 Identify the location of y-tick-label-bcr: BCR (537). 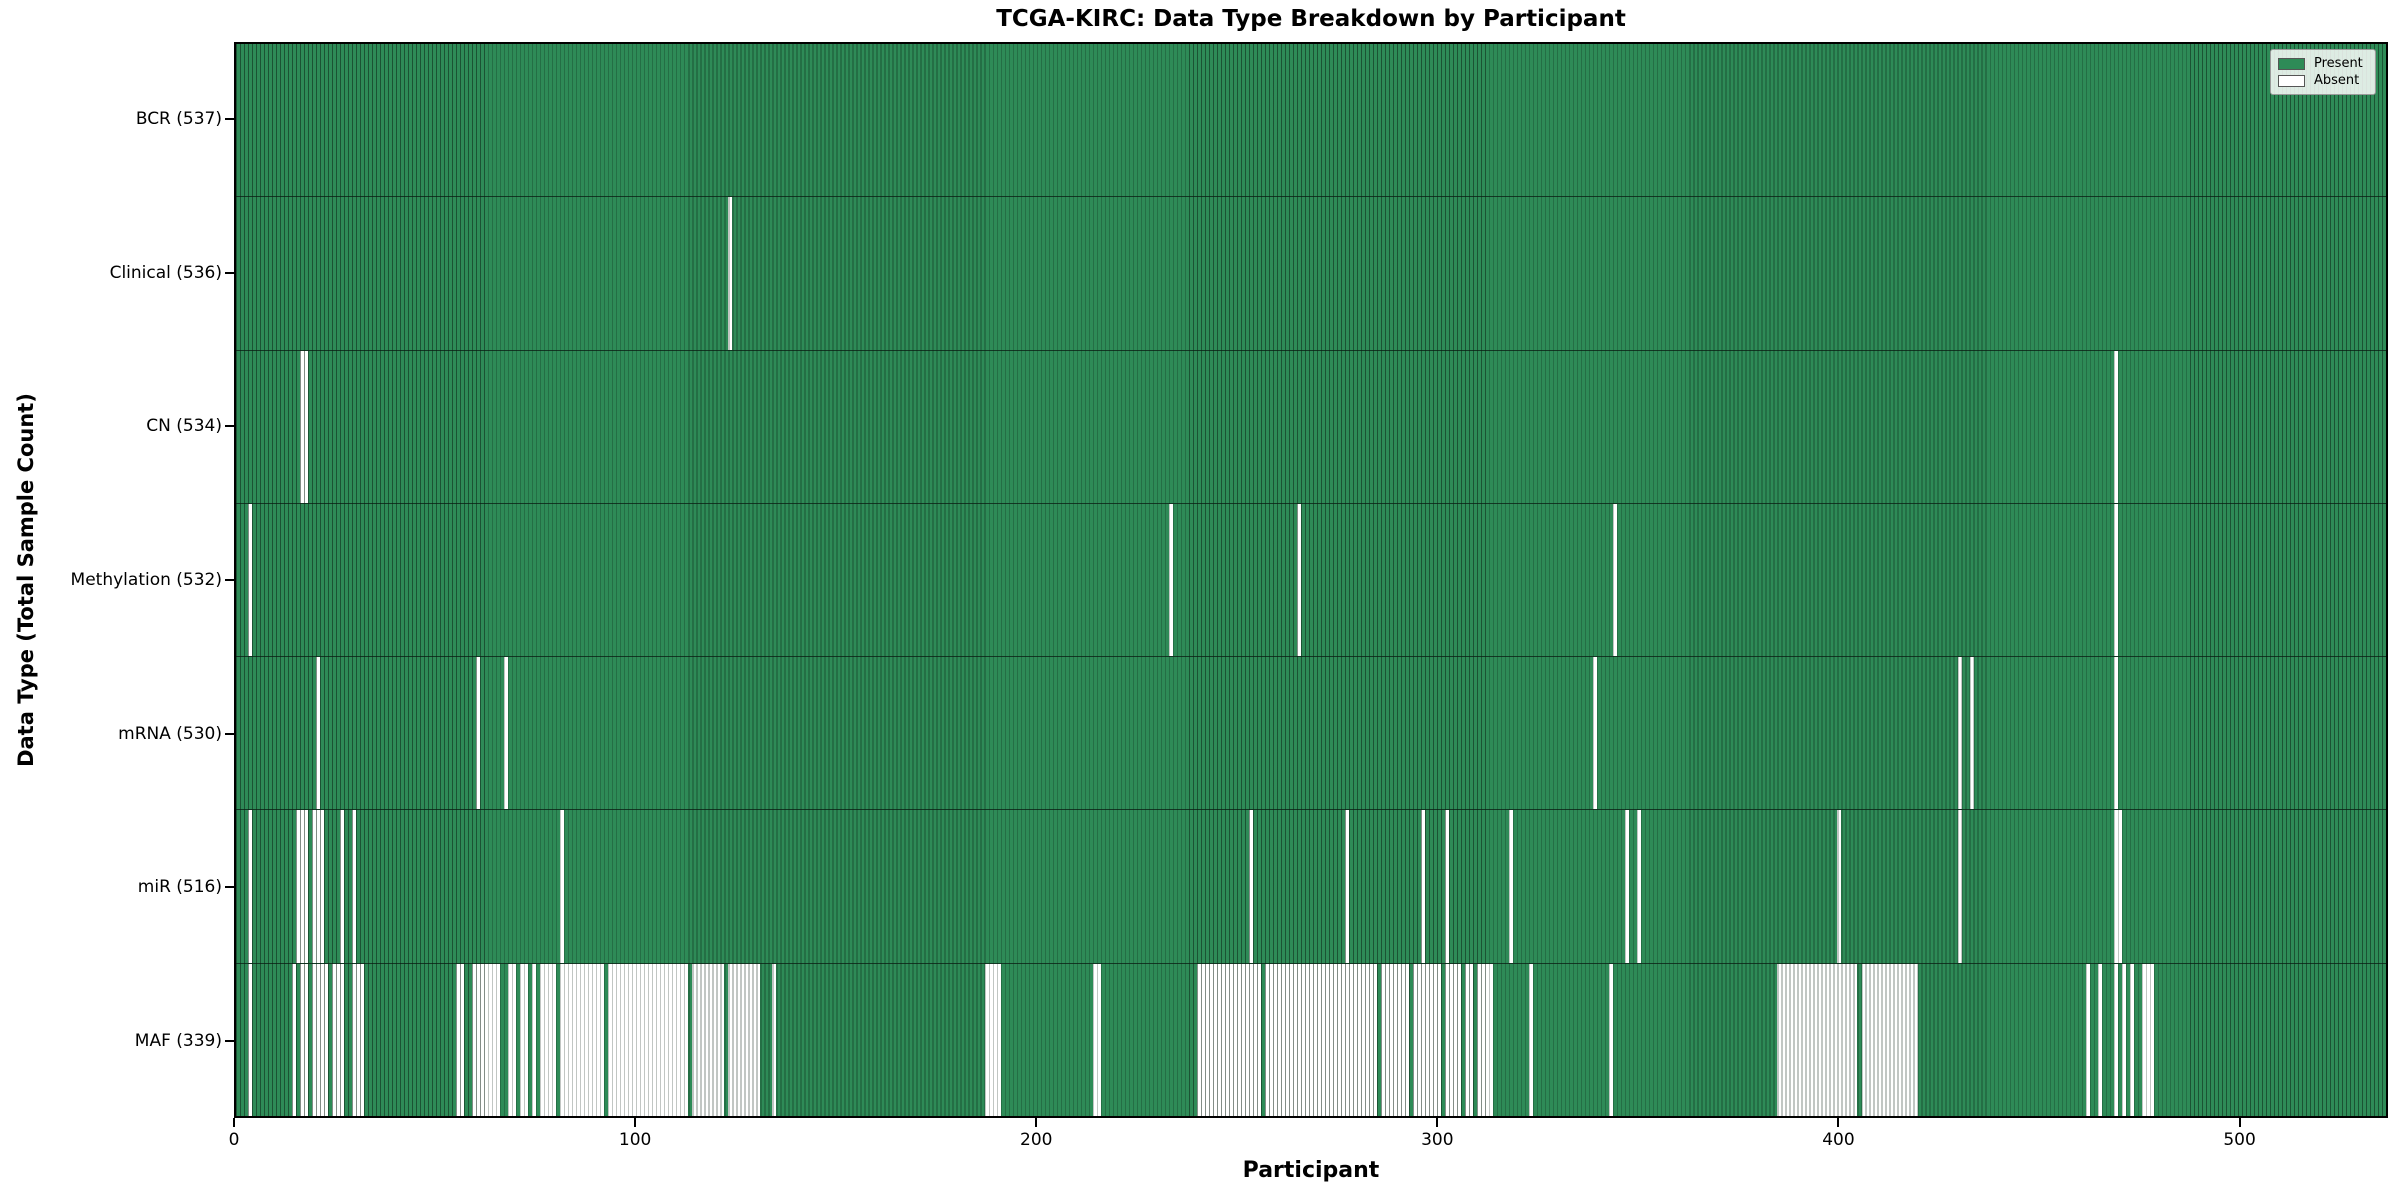
(178, 118).